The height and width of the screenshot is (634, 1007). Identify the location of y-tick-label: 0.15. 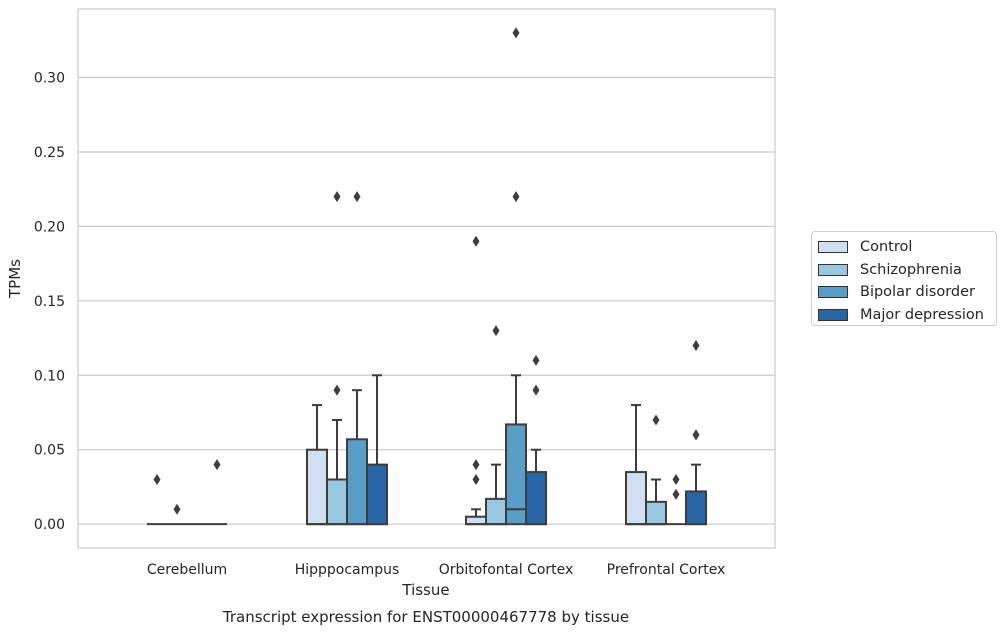
(49, 302).